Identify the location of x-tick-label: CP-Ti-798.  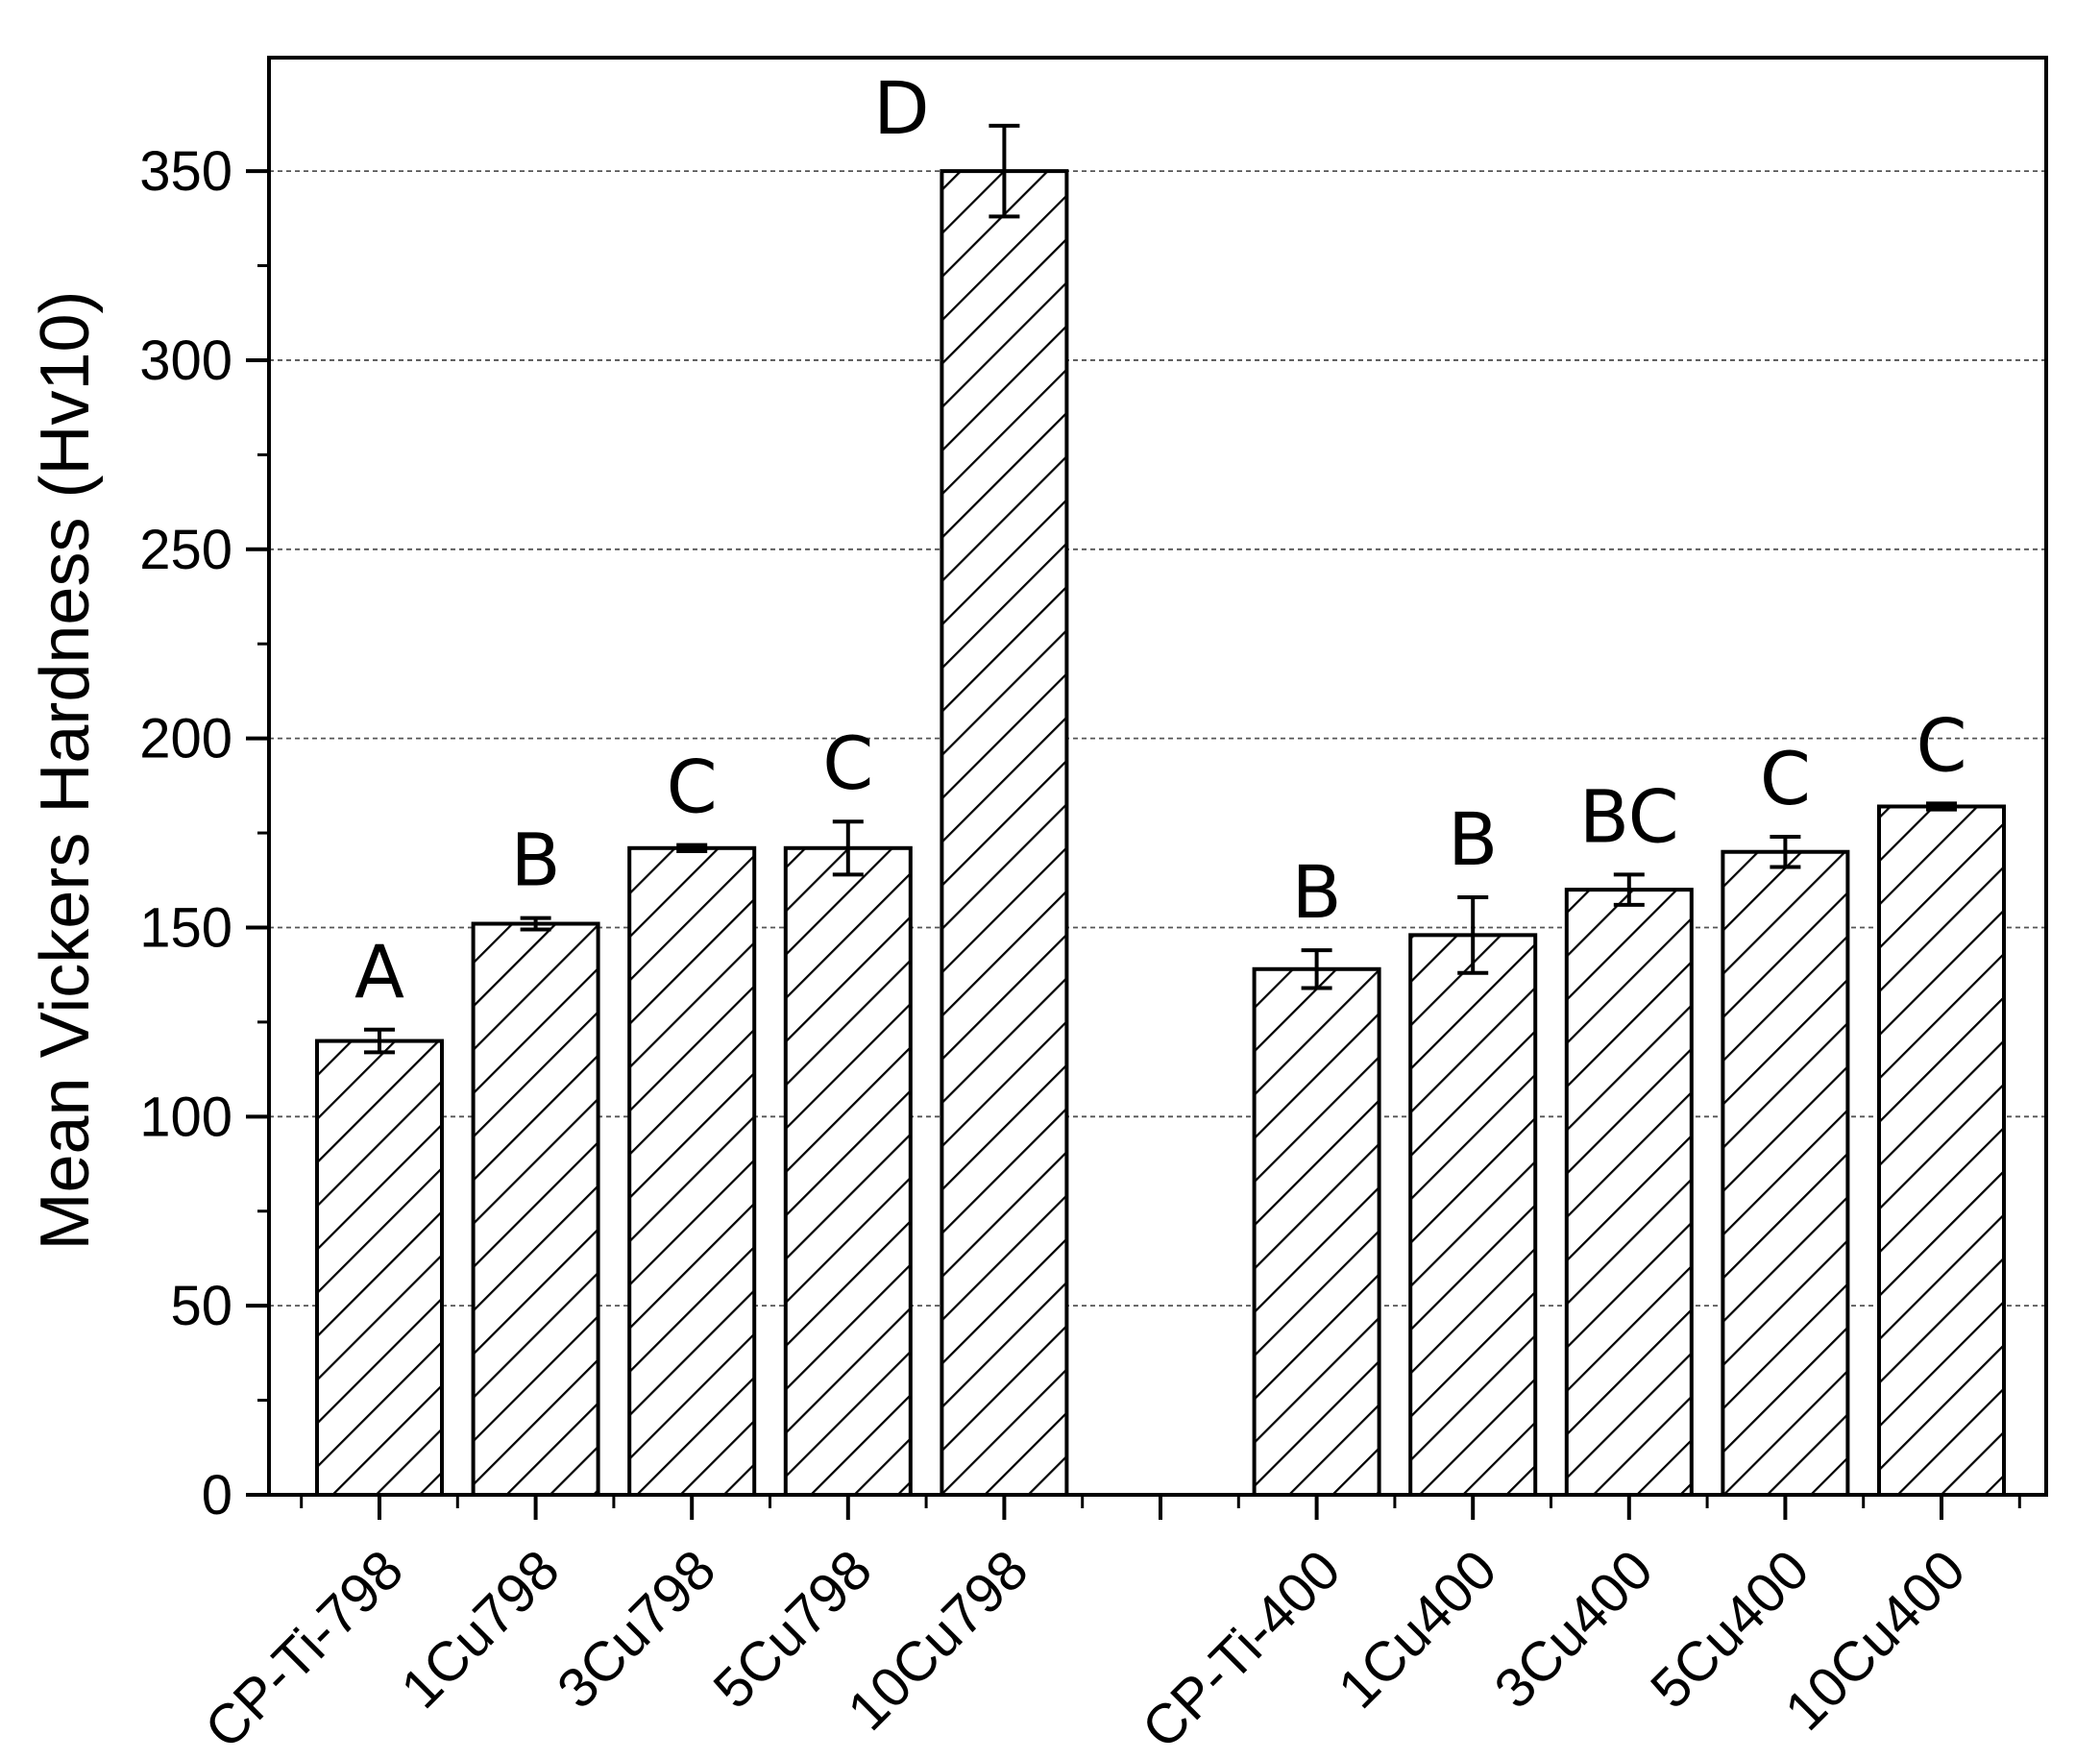
(304, 1648).